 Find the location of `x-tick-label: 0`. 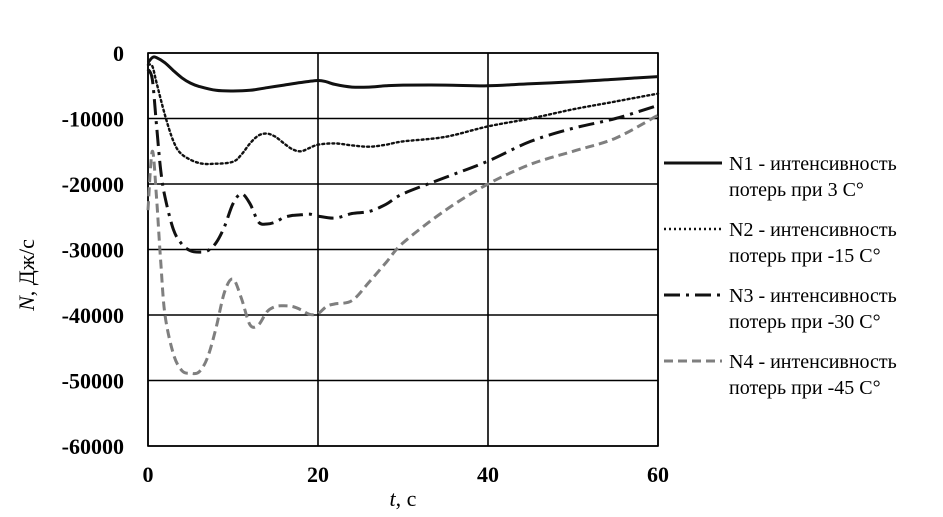

x-tick-label: 0 is located at coordinates (148, 474).